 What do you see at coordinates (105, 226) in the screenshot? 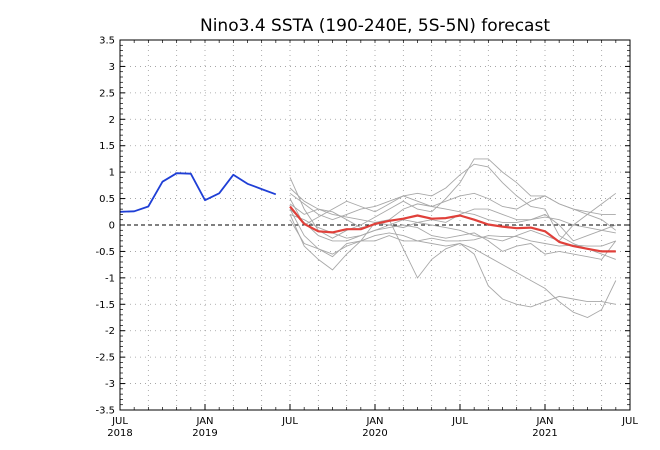
I see `y-tick-labels: -3.5 -3 -2.5 -2 -1.5 -1 -0.5 0 0.5 1 1.5 2 2.5 3 3.5` at bounding box center [105, 226].